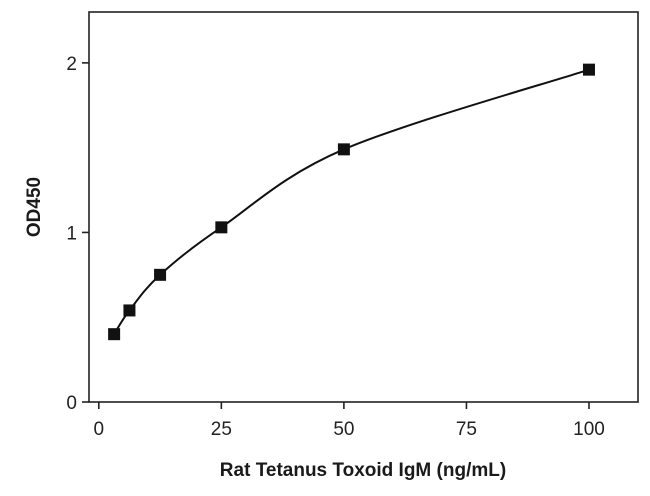 The image size is (650, 496). Describe the element at coordinates (77, 234) in the screenshot. I see `y-axis-ticks: 0 1 2` at that location.